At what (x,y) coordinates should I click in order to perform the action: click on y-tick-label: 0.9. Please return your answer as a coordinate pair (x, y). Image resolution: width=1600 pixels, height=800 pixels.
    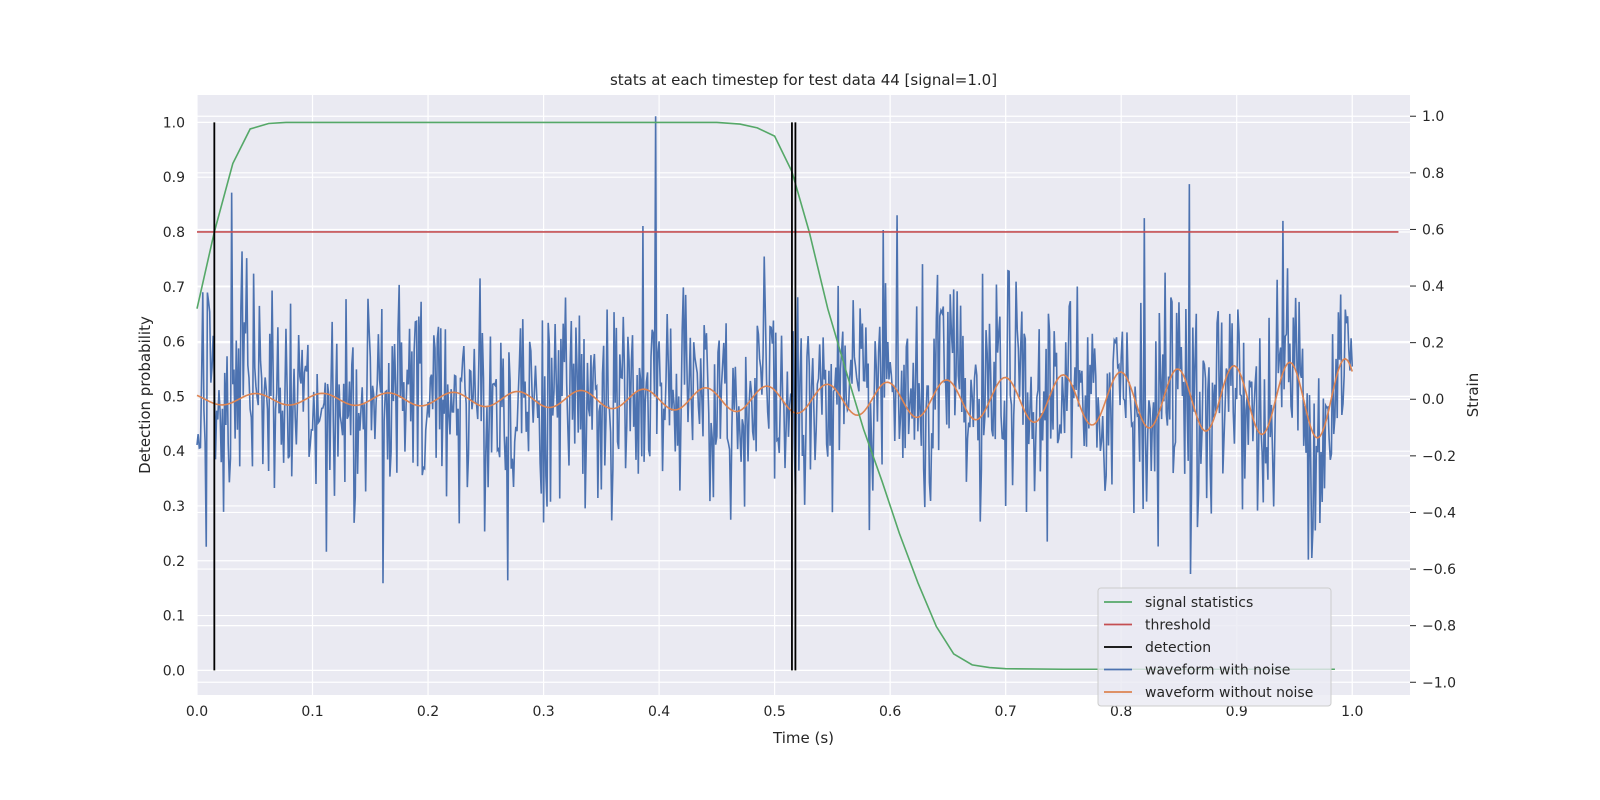
    Looking at the image, I should click on (174, 178).